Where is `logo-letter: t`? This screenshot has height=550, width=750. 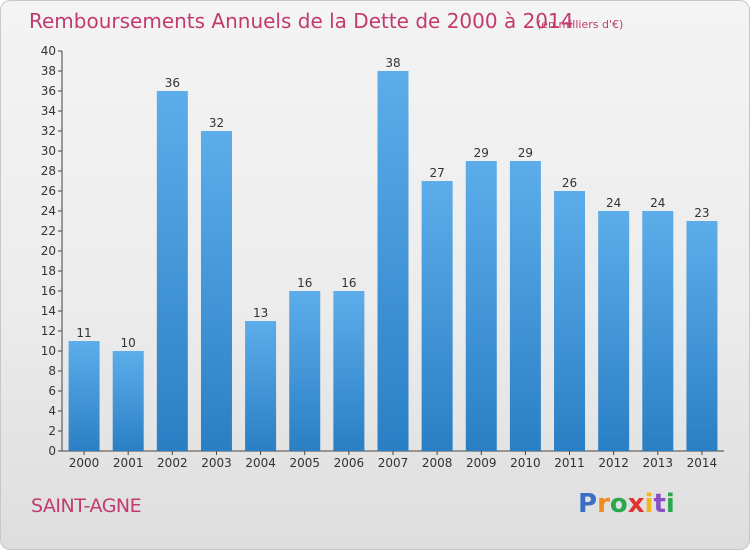 logo-letter: t is located at coordinates (659, 504).